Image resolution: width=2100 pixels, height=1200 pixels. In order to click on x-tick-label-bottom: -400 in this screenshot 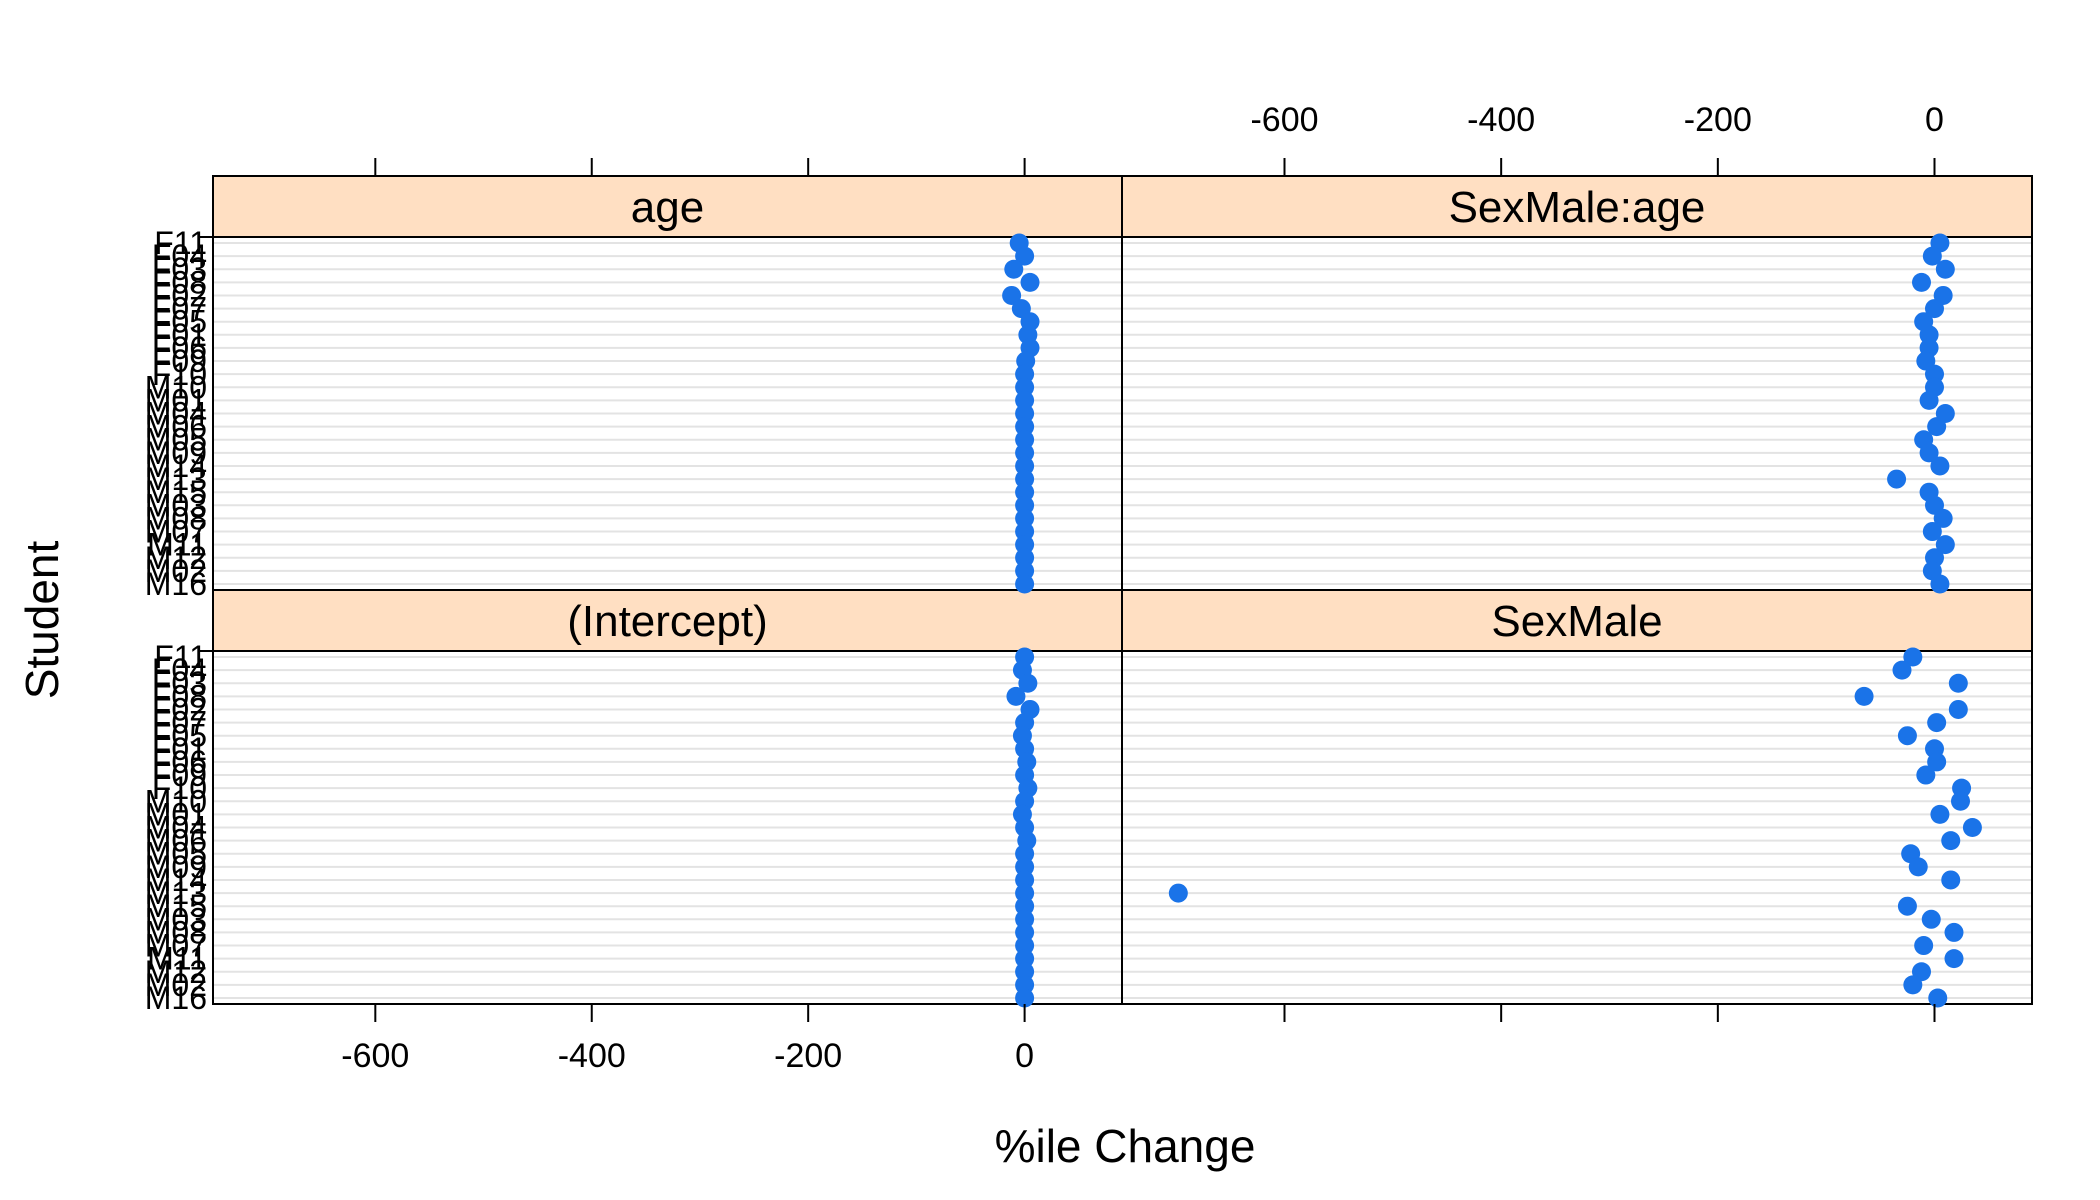, I will do `click(592, 1056)`.